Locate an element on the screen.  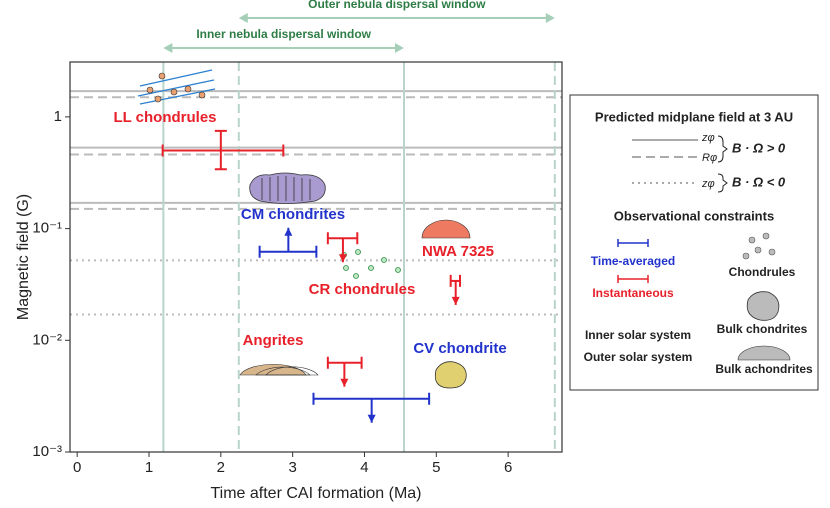
y-tick-label: 10⁻² is located at coordinates (47, 339).